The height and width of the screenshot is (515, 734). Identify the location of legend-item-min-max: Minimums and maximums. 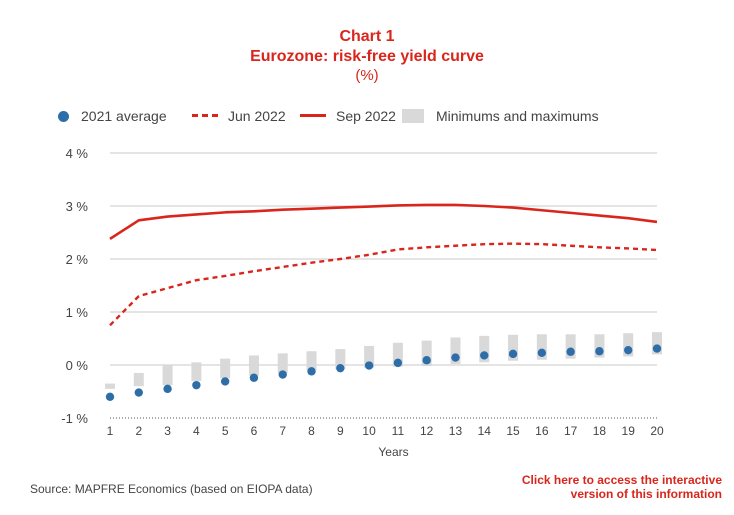
(500, 116).